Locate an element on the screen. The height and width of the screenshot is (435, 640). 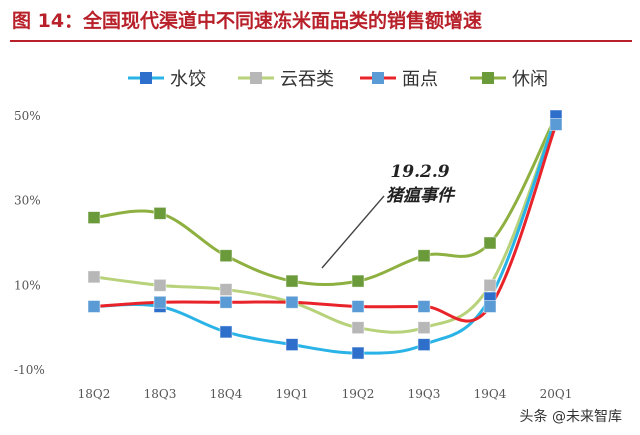
x-tick-label: 20Q1 is located at coordinates (556, 394).